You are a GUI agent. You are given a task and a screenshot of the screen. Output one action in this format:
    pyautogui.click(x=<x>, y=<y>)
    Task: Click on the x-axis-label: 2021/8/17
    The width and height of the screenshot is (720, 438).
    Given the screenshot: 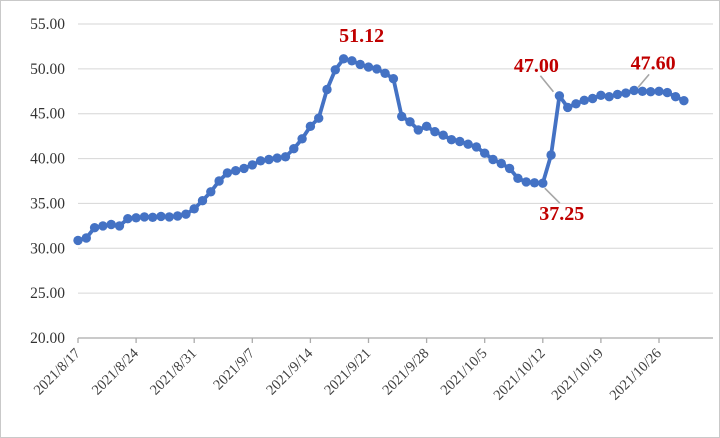 What is the action you would take?
    pyautogui.click(x=57, y=372)
    